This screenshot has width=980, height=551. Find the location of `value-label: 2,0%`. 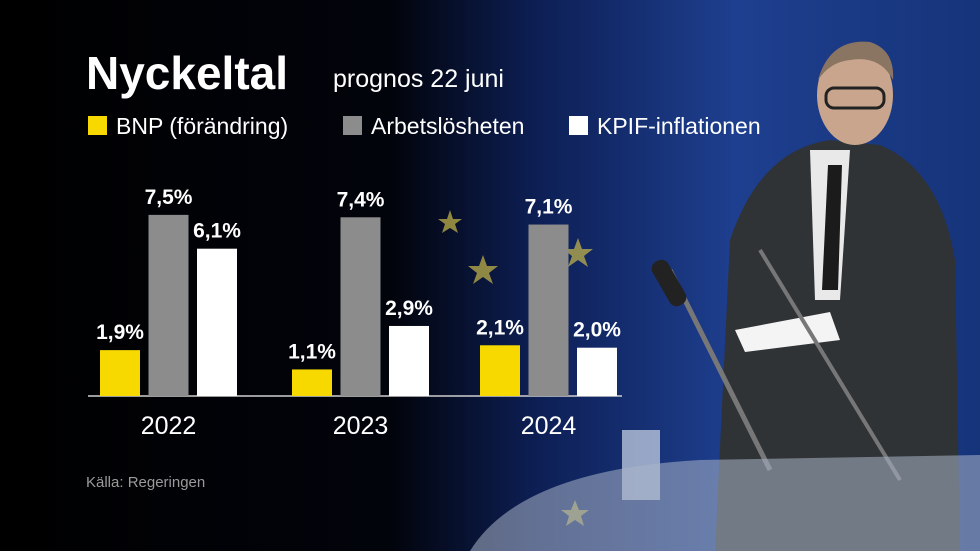

value-label: 2,0% is located at coordinates (597, 330).